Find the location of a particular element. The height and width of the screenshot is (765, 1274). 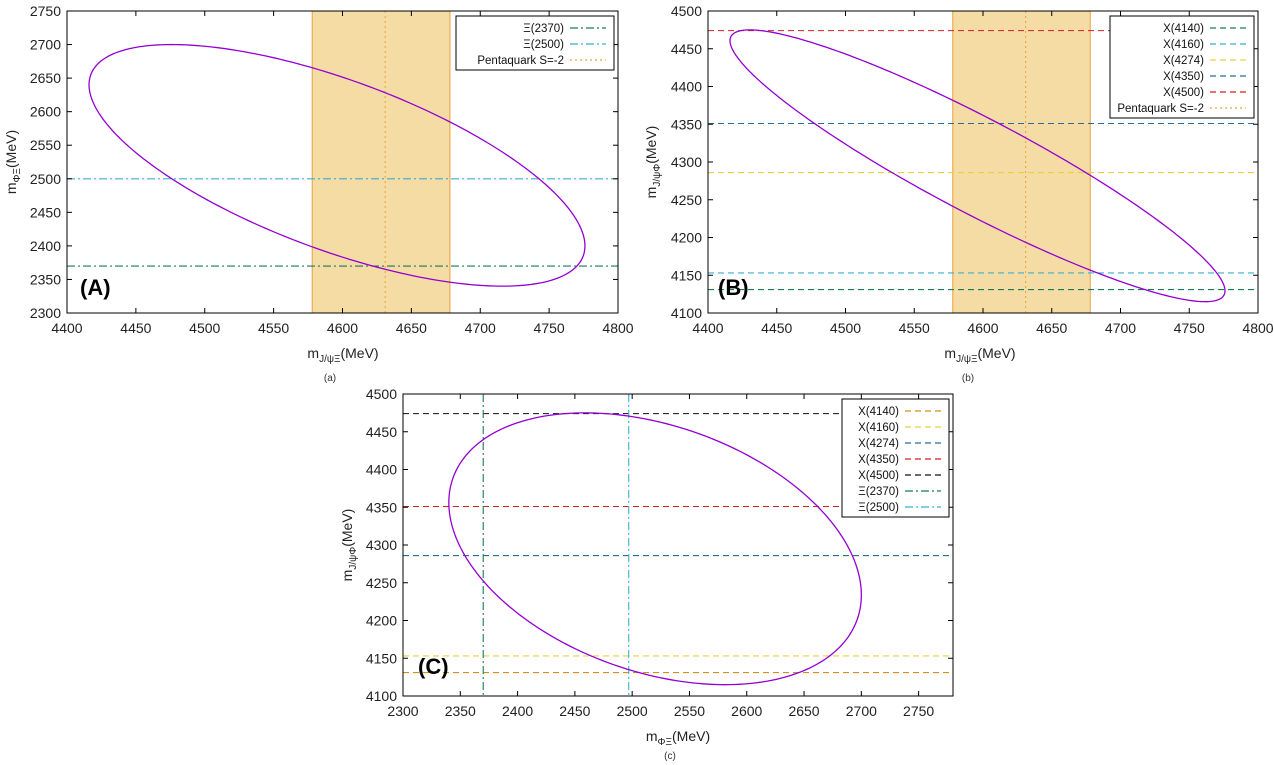

y-tick-label: 2750 is located at coordinates (45, 11).